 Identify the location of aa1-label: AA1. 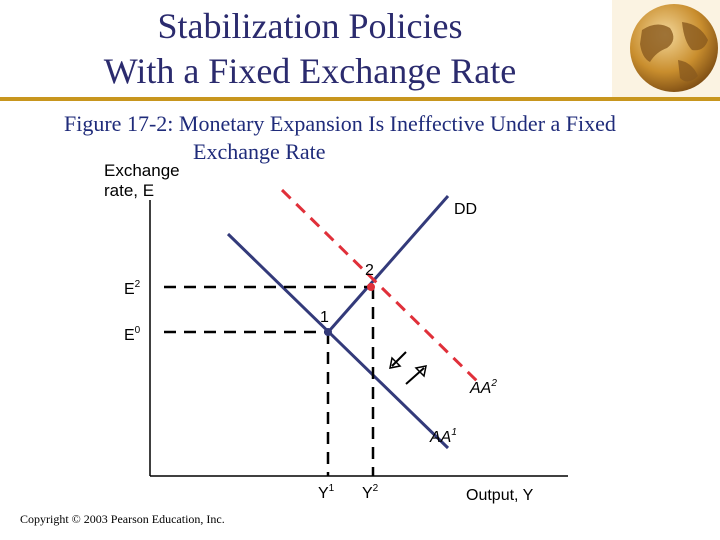
(443, 436).